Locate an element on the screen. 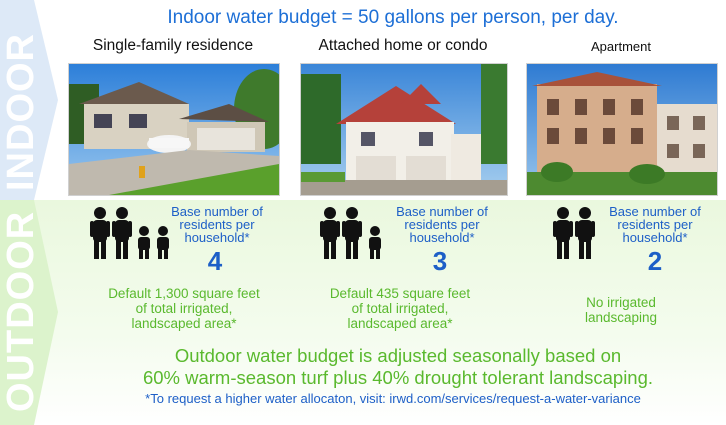  col-title-single-family: Single-family residence is located at coordinates (173, 45).